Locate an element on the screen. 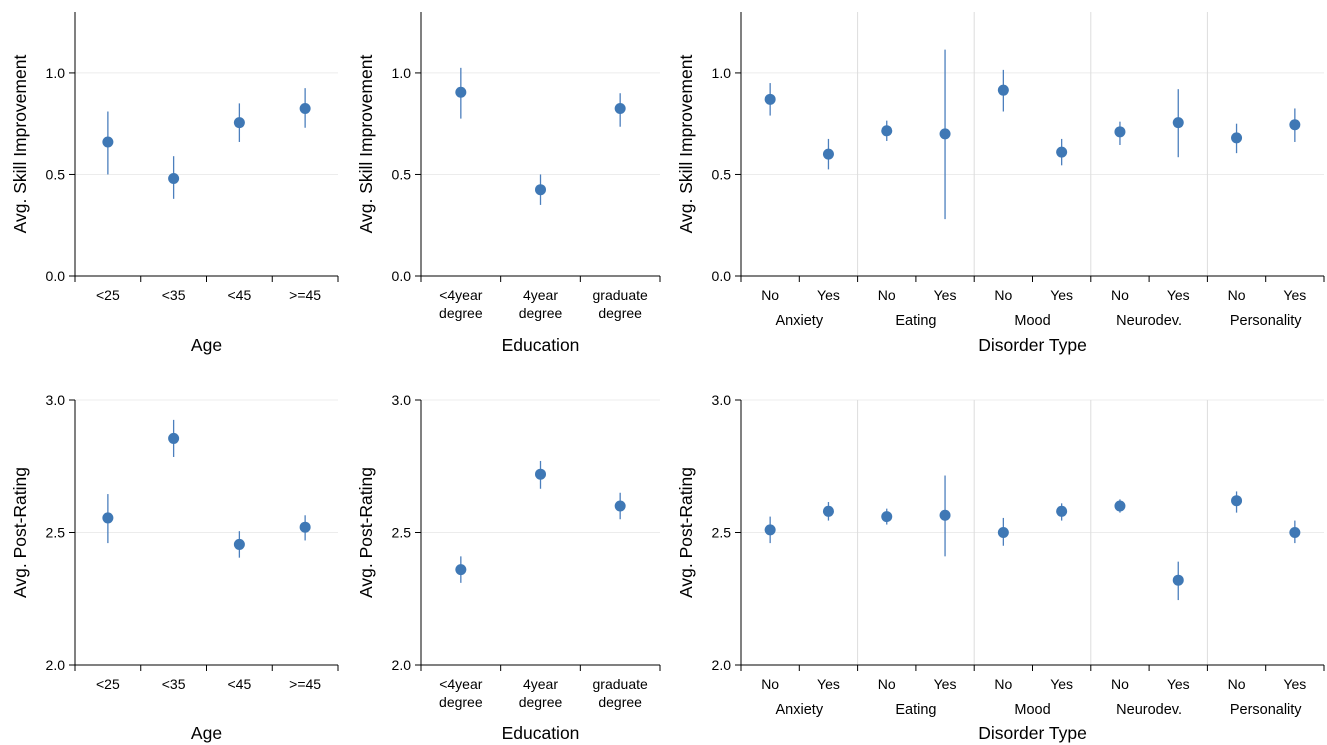  group-label: Mood is located at coordinates (1032, 321).